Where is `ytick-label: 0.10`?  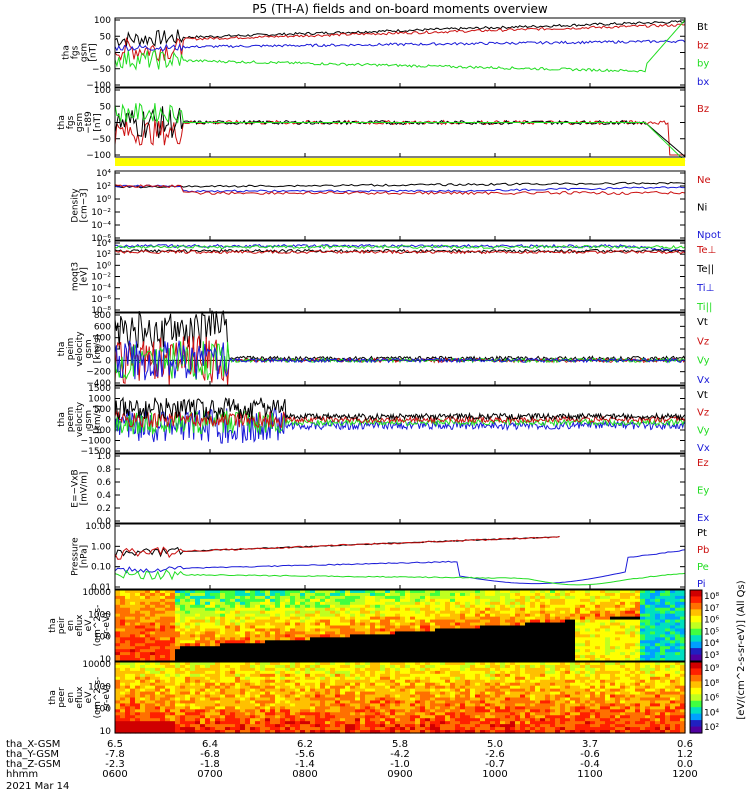 ytick-label: 0.10 is located at coordinates (101, 568).